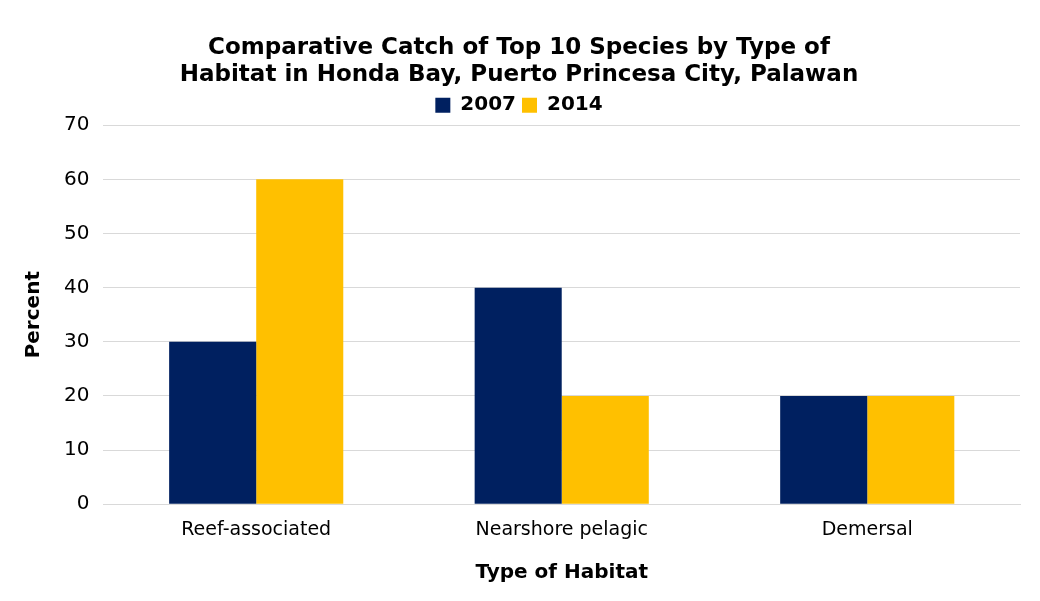  What do you see at coordinates (562, 571) in the screenshot?
I see `x-axis-title: Type of Habitat` at bounding box center [562, 571].